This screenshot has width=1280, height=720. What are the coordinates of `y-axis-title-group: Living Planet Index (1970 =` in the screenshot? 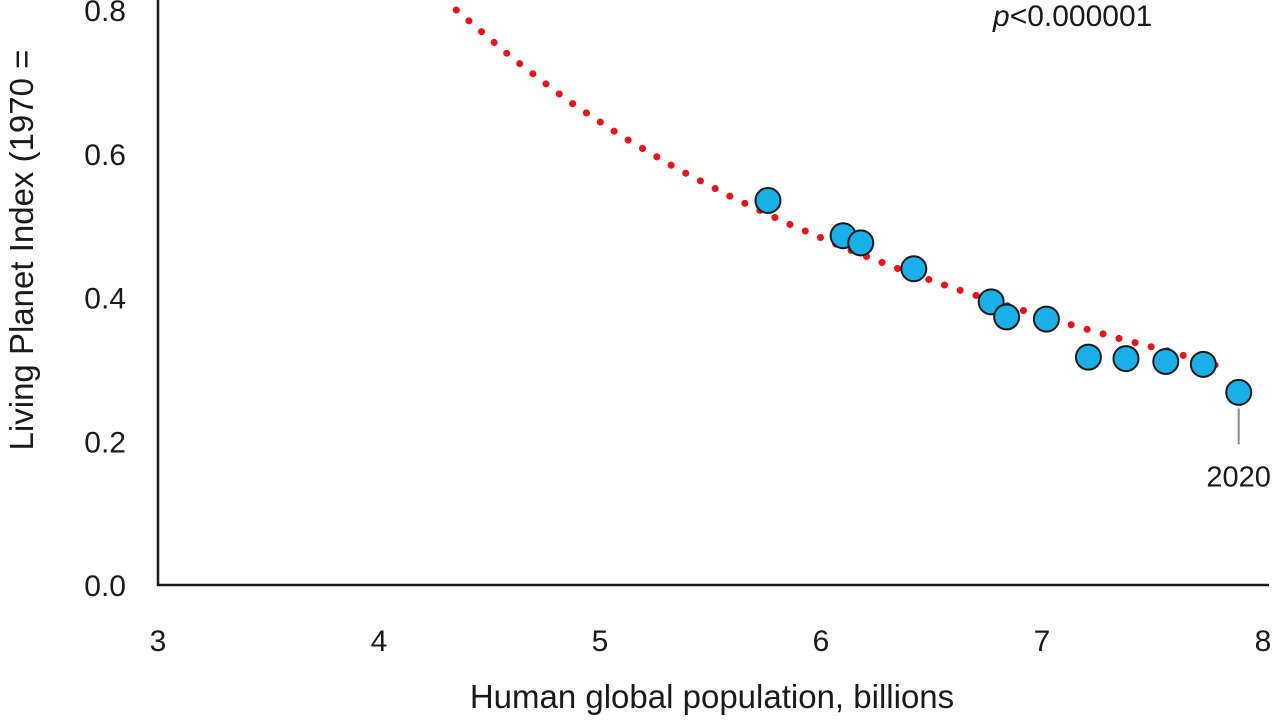 It's located at (21, 250).